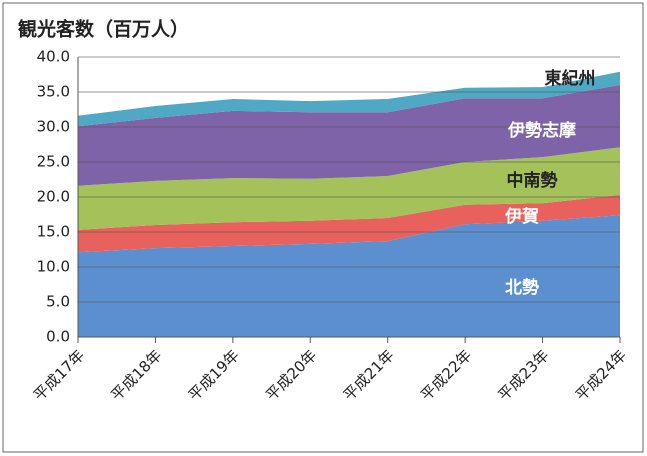 The height and width of the screenshot is (456, 647). I want to click on y-tick-label: 15.0, so click(53, 232).